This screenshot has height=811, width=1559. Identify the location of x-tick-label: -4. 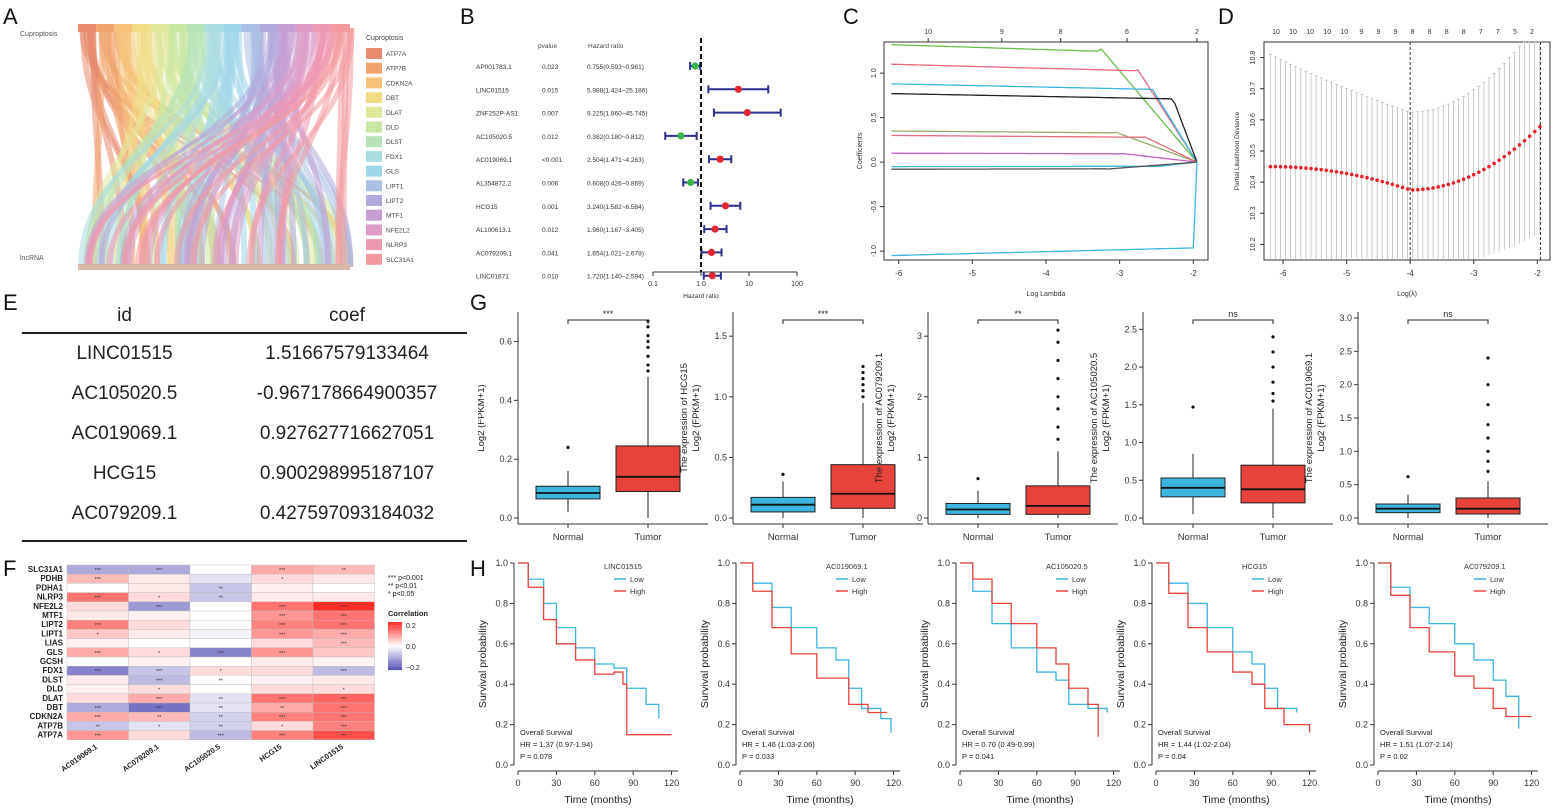
(1411, 273).